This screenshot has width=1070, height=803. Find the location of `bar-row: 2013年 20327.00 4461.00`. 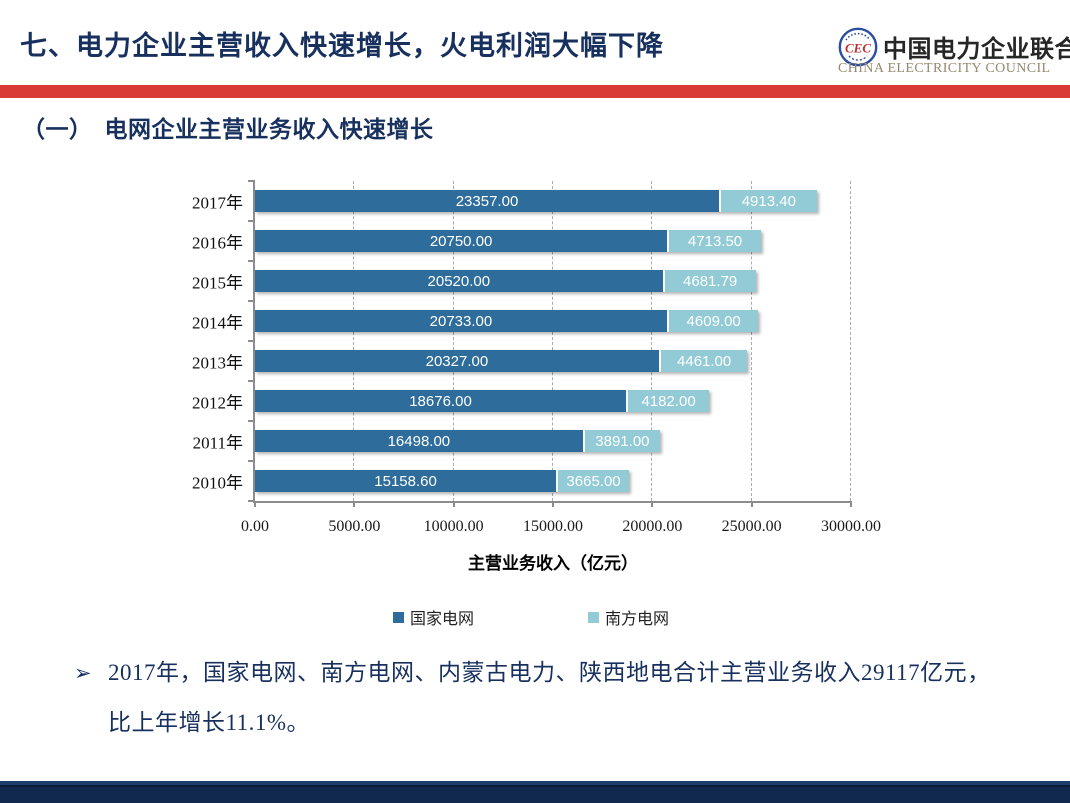

bar-row: 2013年 20327.00 4461.00 is located at coordinates (521, 361).